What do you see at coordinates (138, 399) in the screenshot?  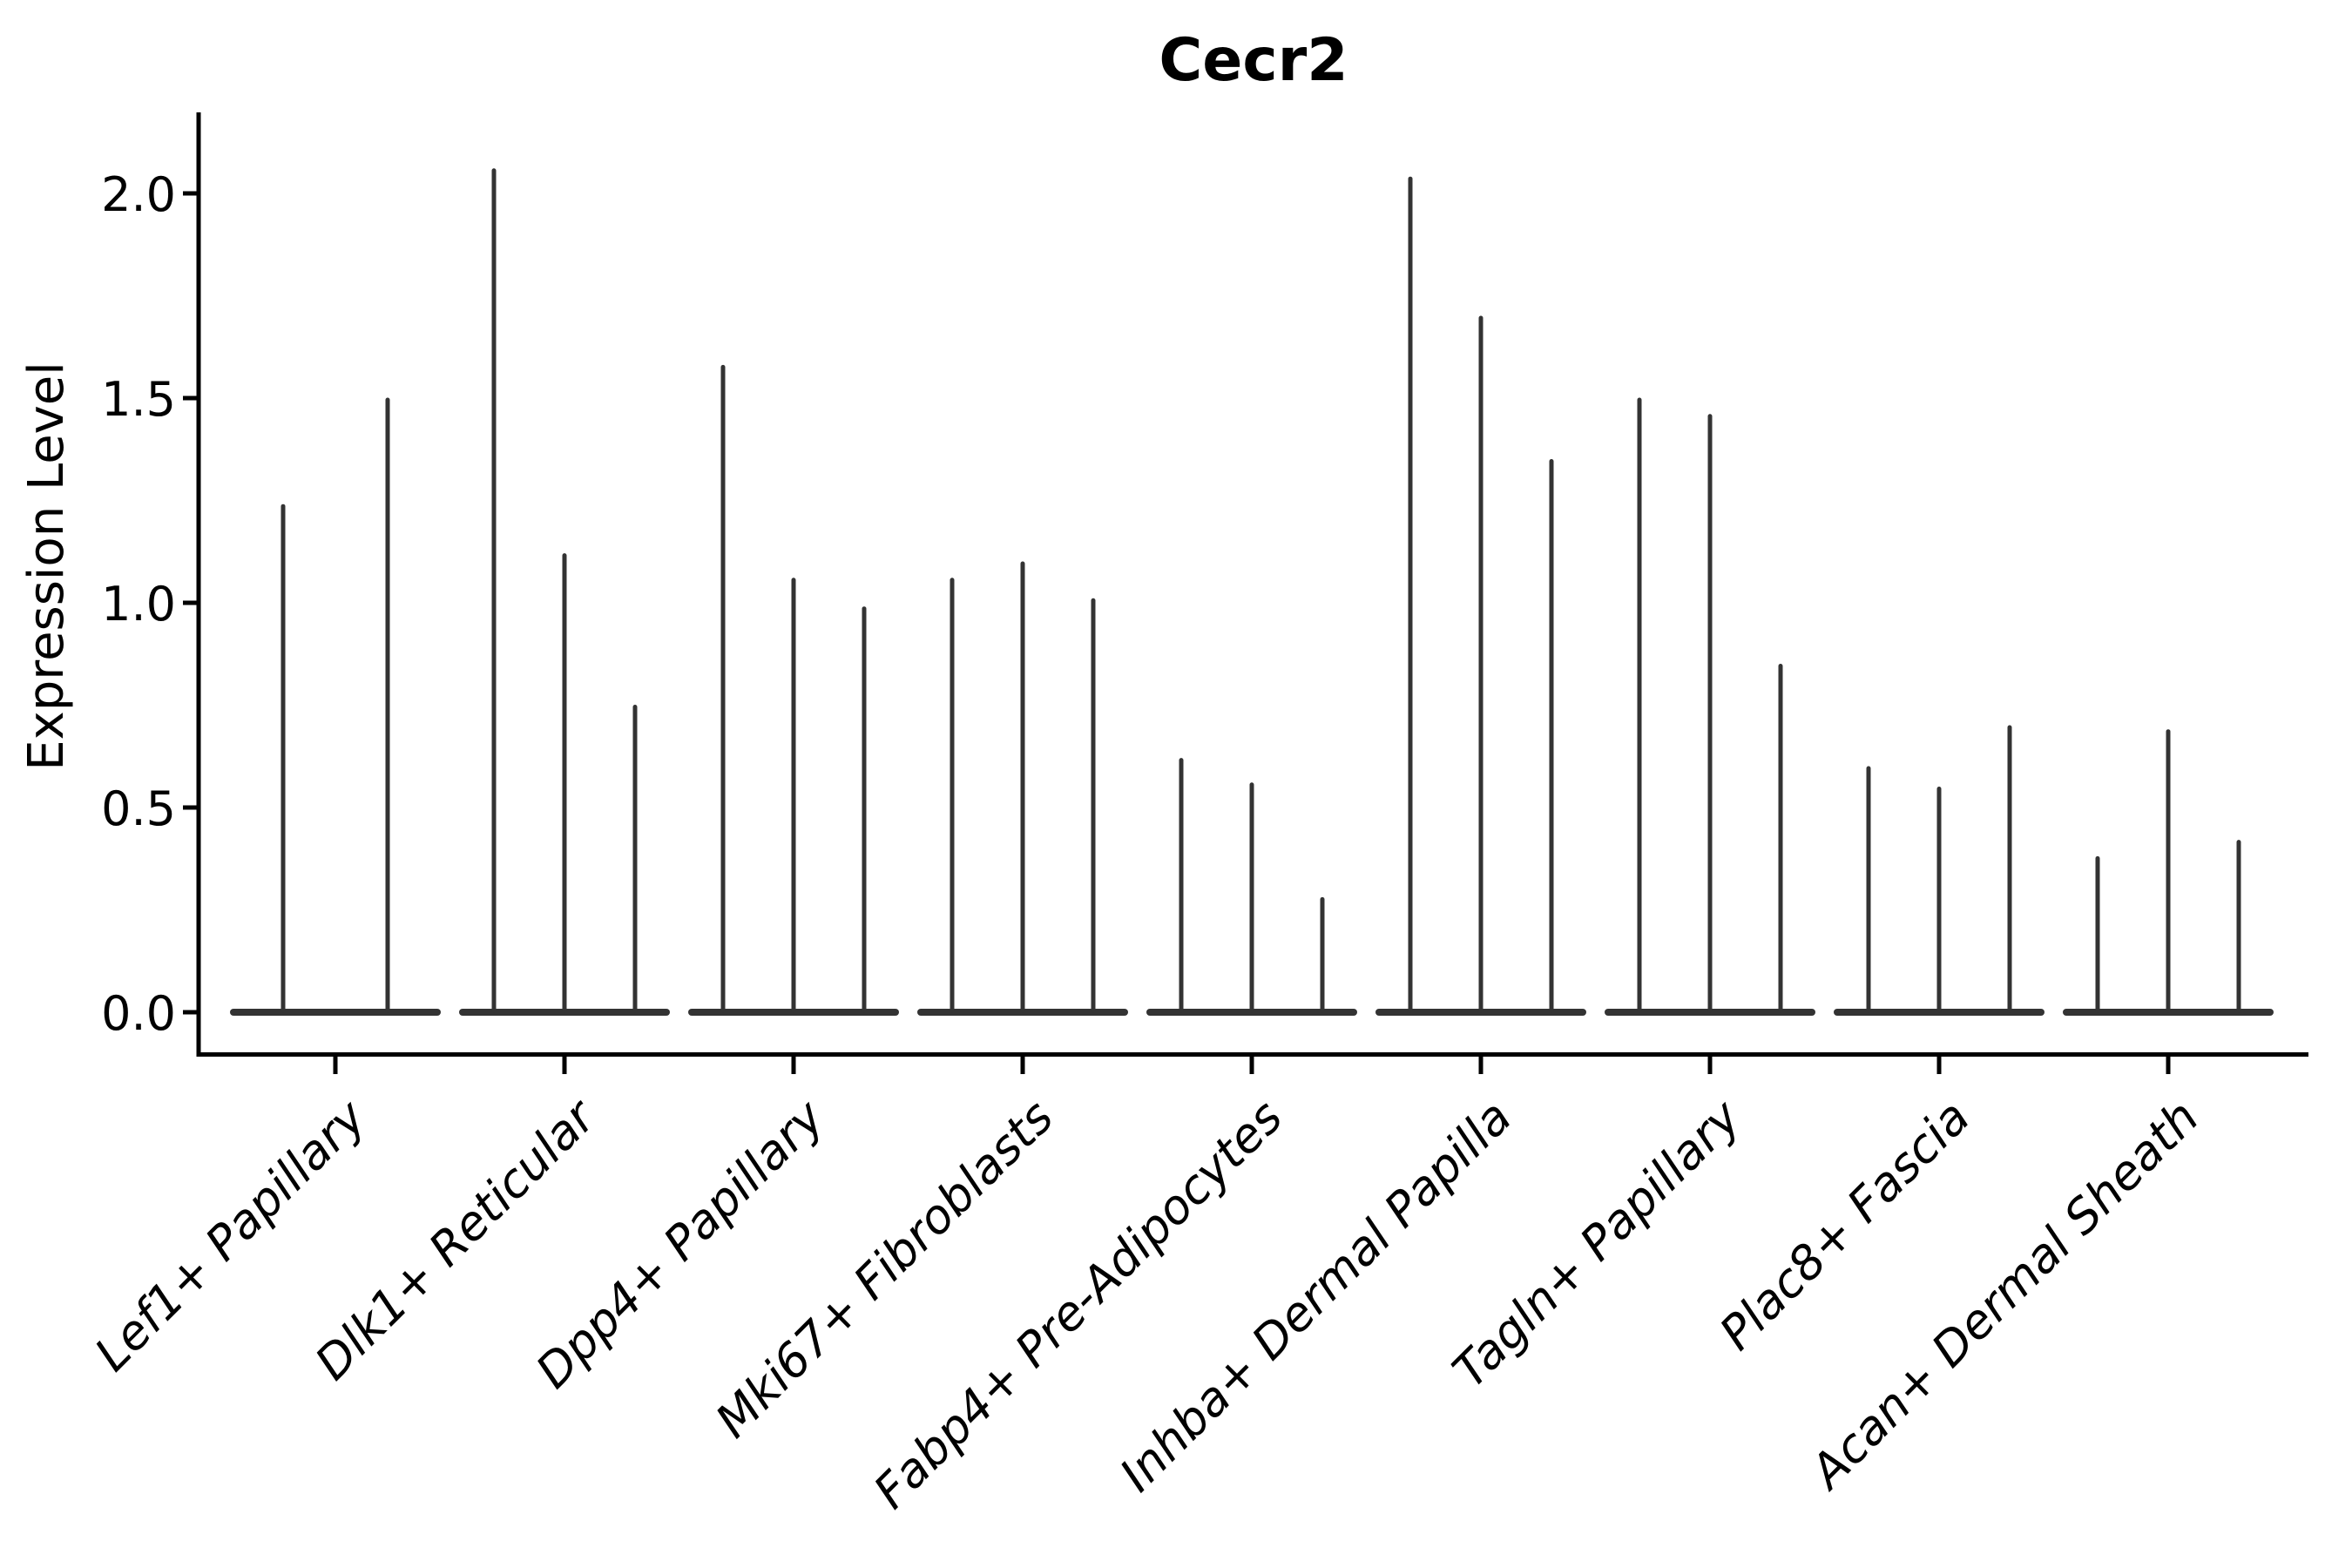 I see `y-tick-label: 1.5` at bounding box center [138, 399].